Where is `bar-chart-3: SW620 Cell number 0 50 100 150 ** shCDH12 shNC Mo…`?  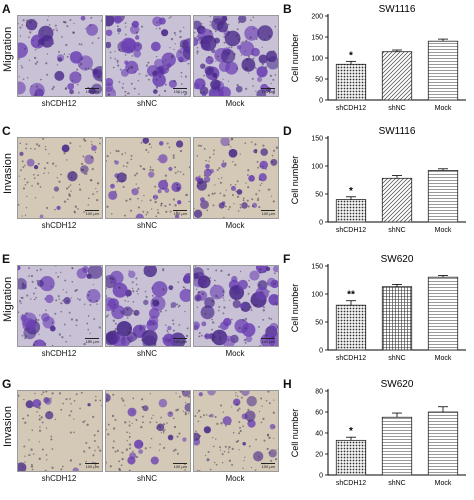 bar-chart-3: SW620 Cell number 0 50 100 150 ** shCDH12 shNC Mo… is located at coordinates (377, 311).